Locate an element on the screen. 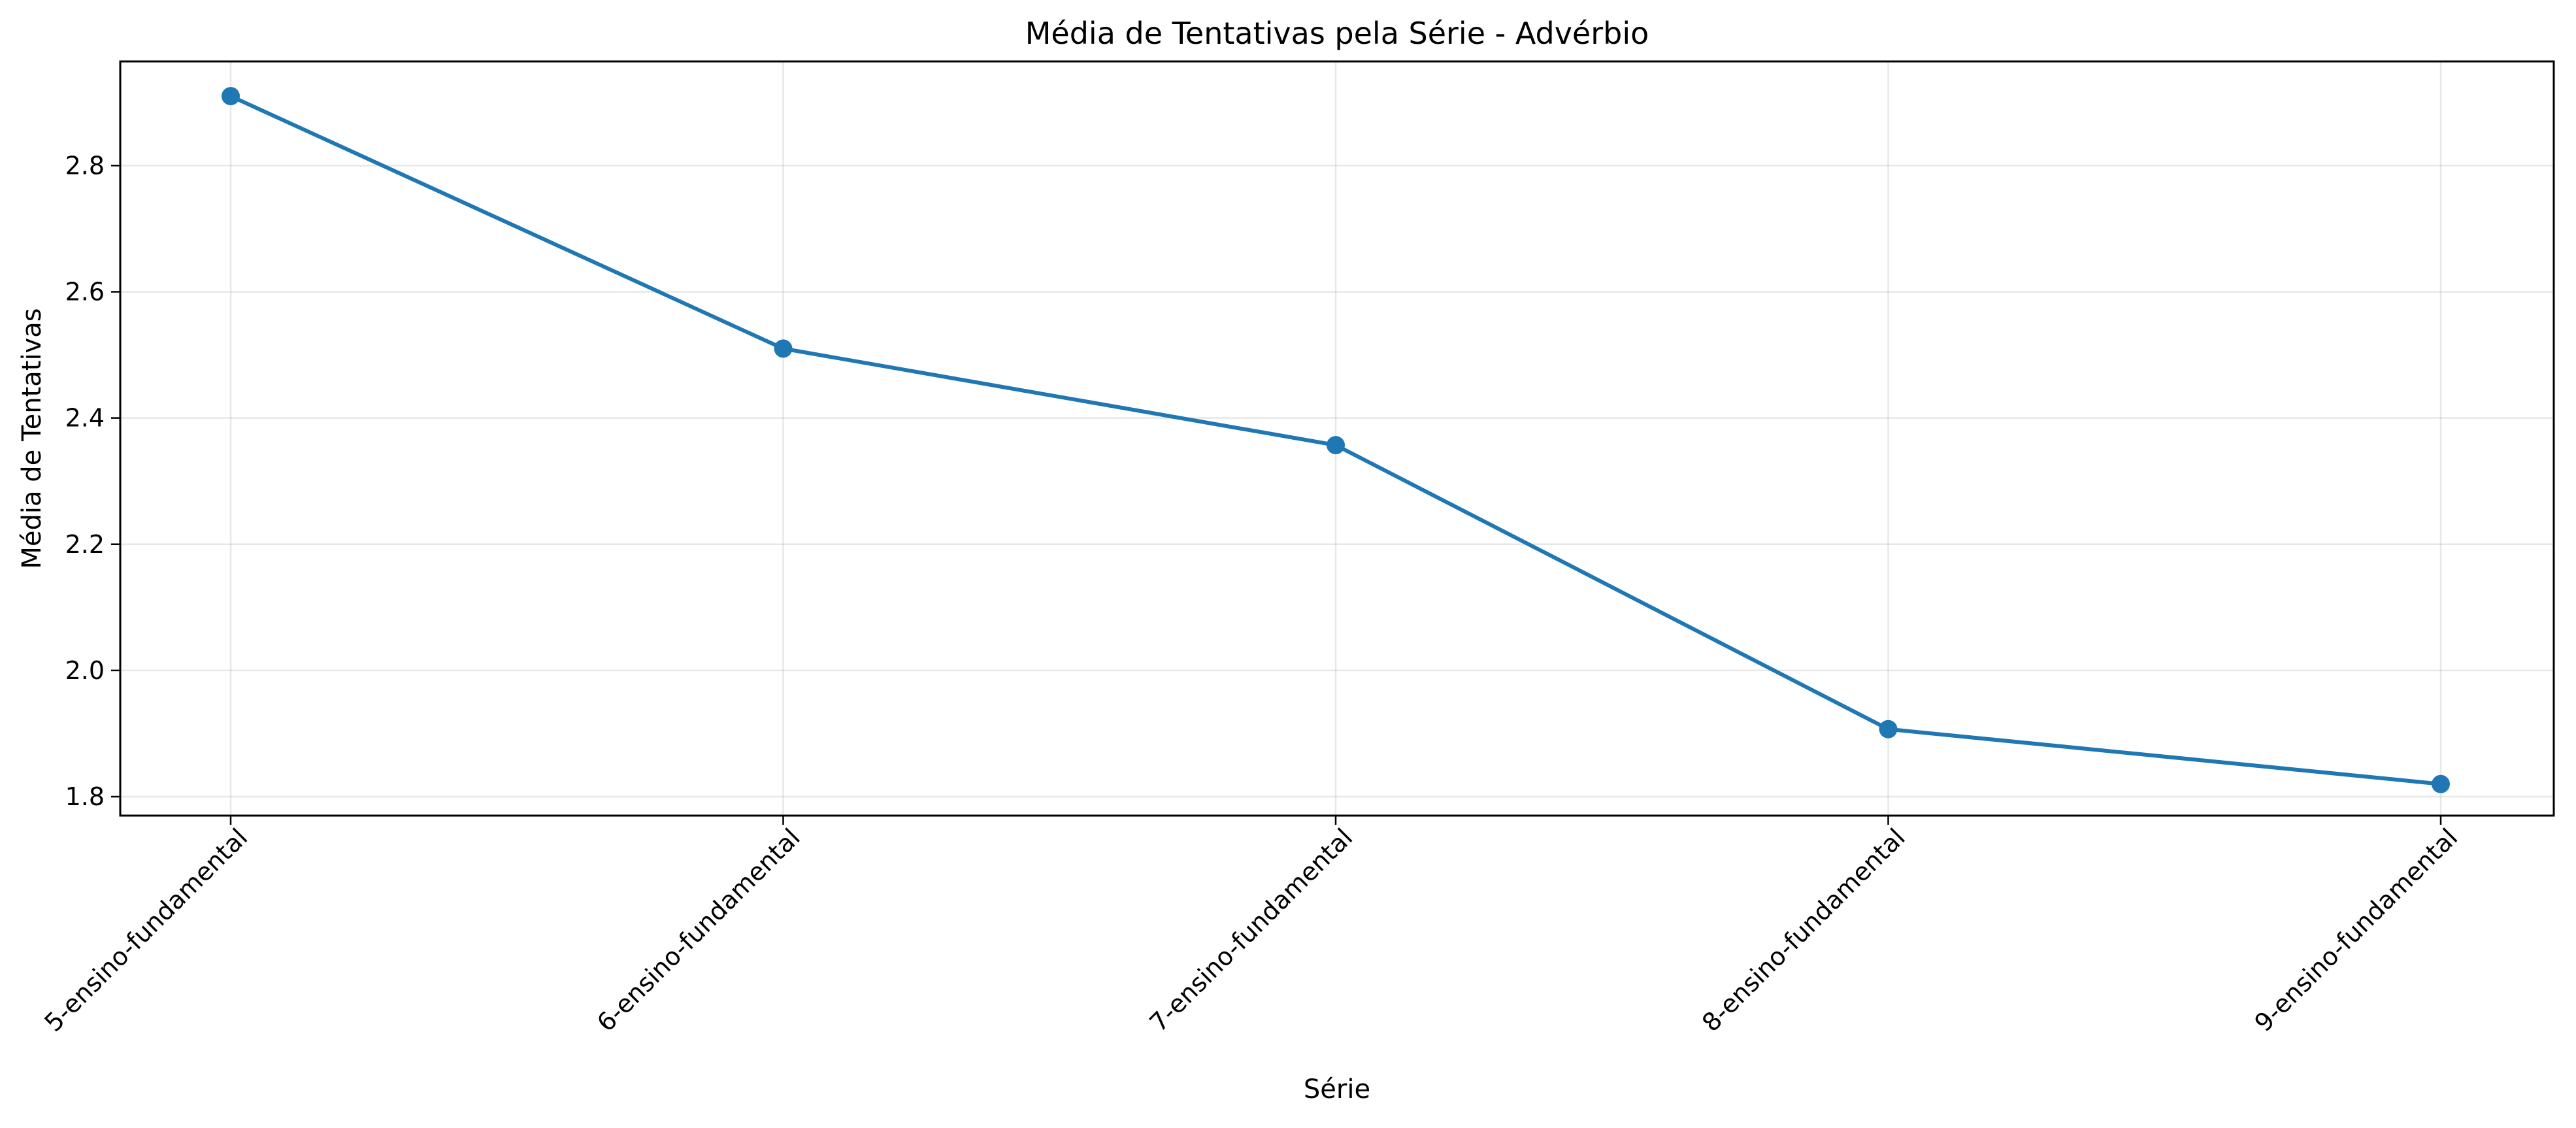  y-tick-label: 2.4 is located at coordinates (85, 418).